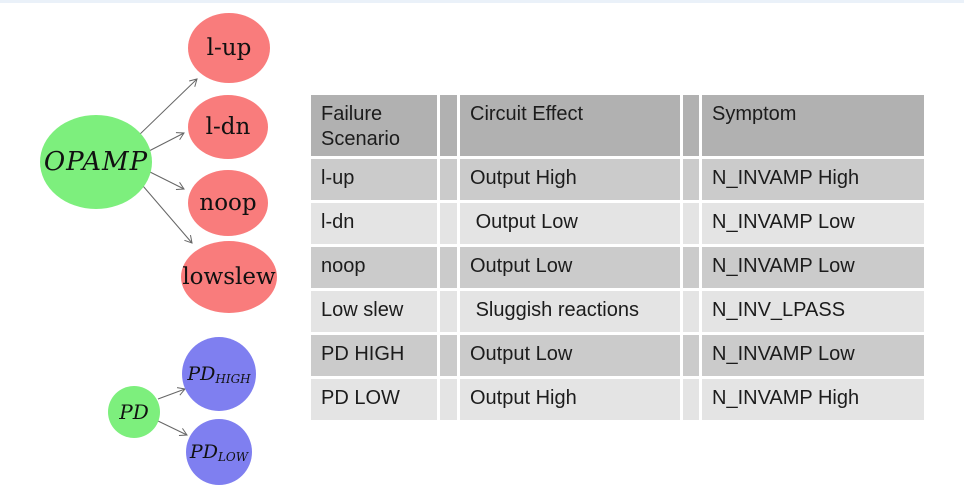 The height and width of the screenshot is (492, 964). Describe the element at coordinates (172, 428) in the screenshot. I see `arrow-pd-low` at that location.